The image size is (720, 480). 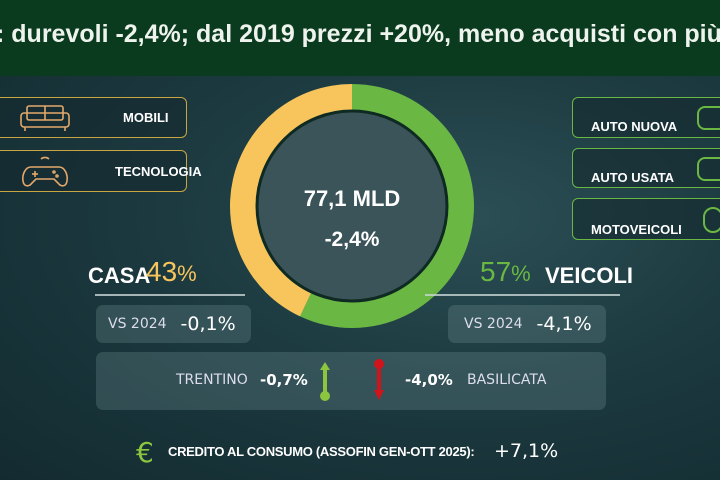 I want to click on total-value: 77,1 MLD, so click(x=352, y=198).